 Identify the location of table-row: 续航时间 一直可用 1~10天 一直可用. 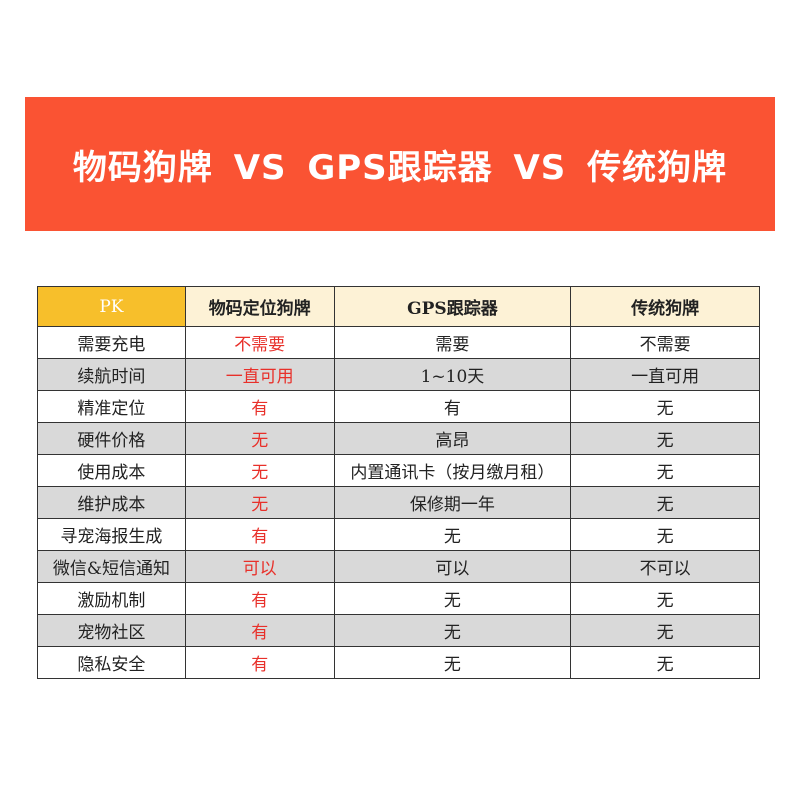
(398, 374).